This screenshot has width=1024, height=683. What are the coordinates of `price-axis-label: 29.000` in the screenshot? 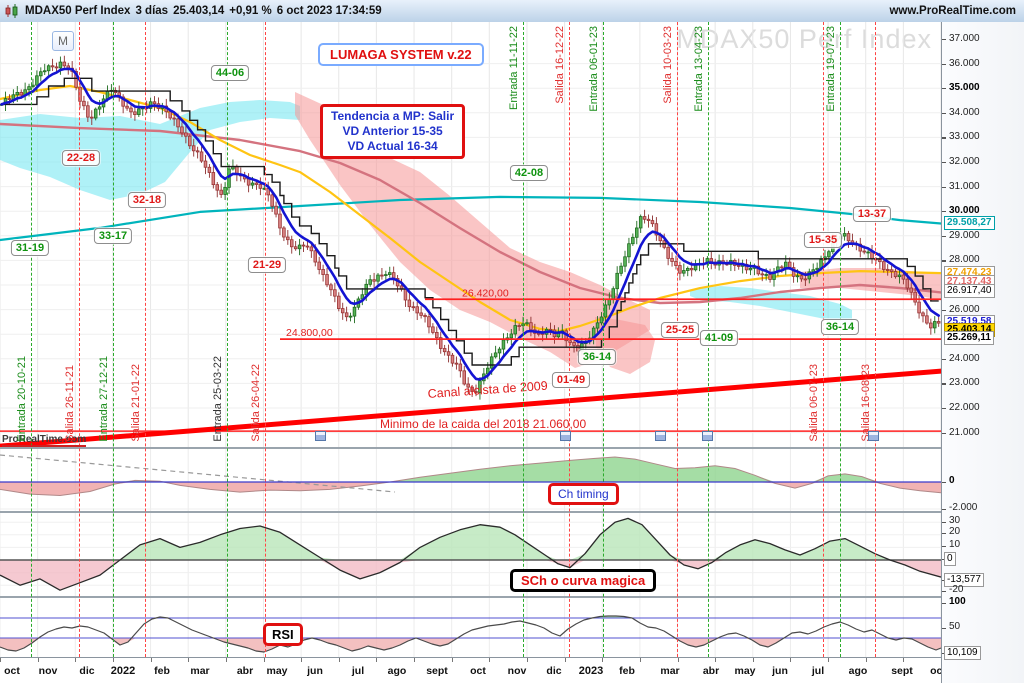 It's located at (964, 235).